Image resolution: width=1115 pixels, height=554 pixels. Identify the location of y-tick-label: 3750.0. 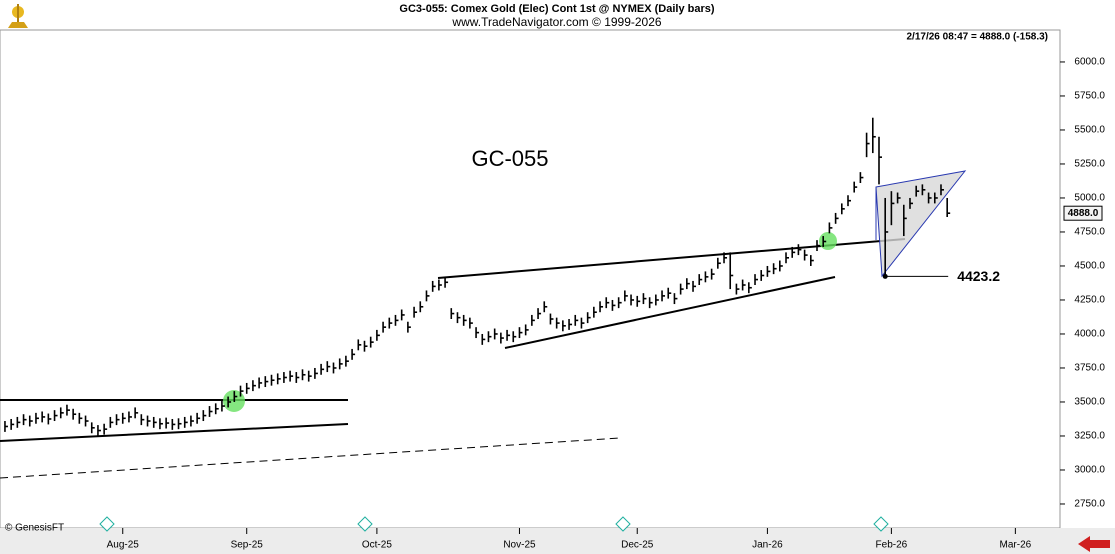
(1089, 368).